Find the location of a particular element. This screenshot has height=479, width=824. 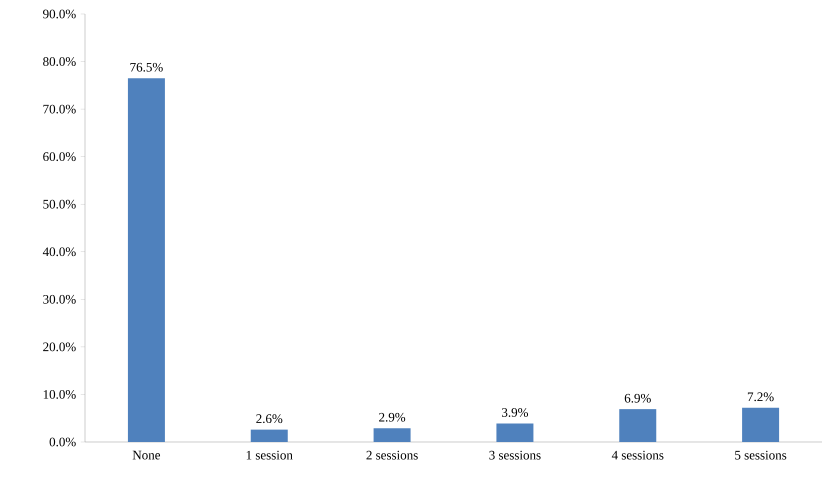

x-tick-label: 1 session is located at coordinates (269, 455).